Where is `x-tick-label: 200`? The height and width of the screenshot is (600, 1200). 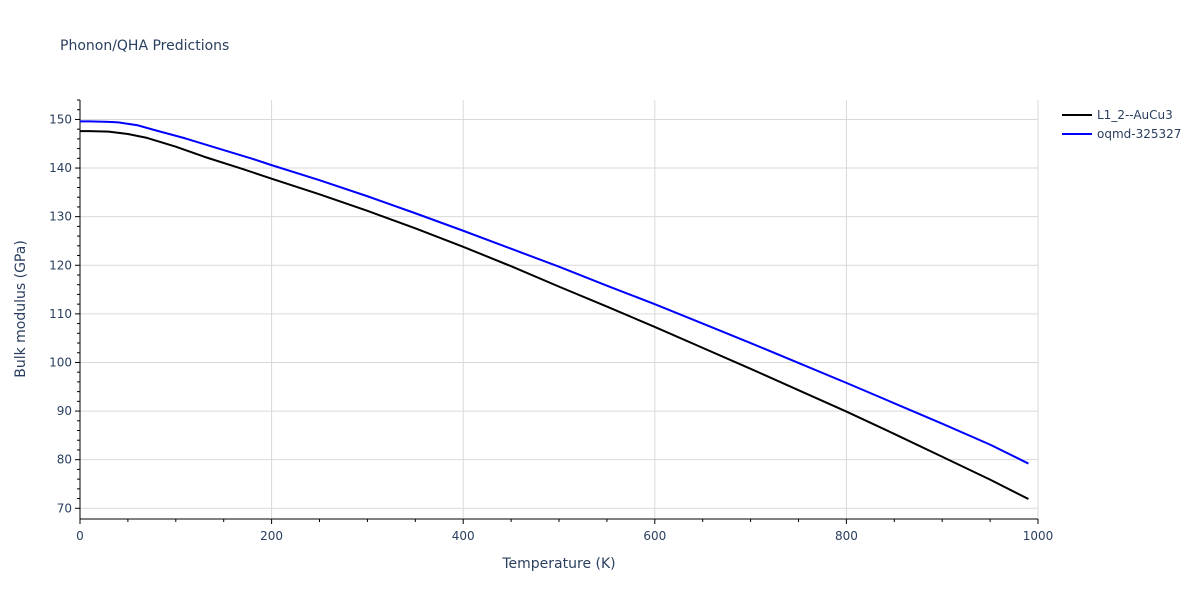 x-tick-label: 200 is located at coordinates (271, 536).